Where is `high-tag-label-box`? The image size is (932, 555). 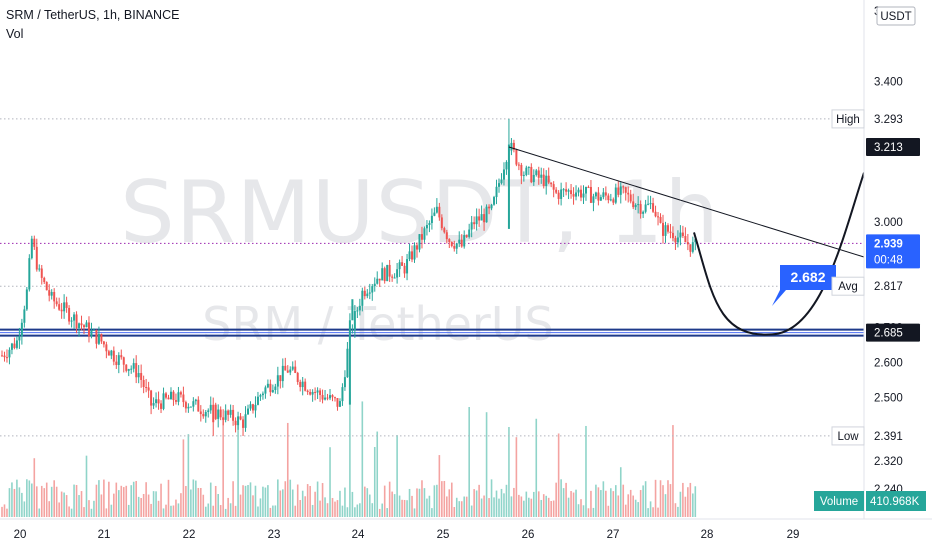 high-tag-label-box is located at coordinates (848, 119).